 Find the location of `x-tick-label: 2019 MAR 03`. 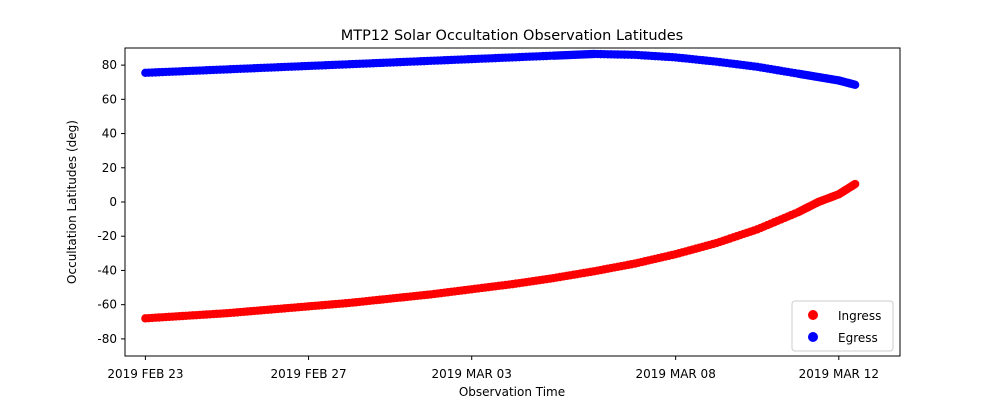

x-tick-label: 2019 MAR 03 is located at coordinates (472, 374).